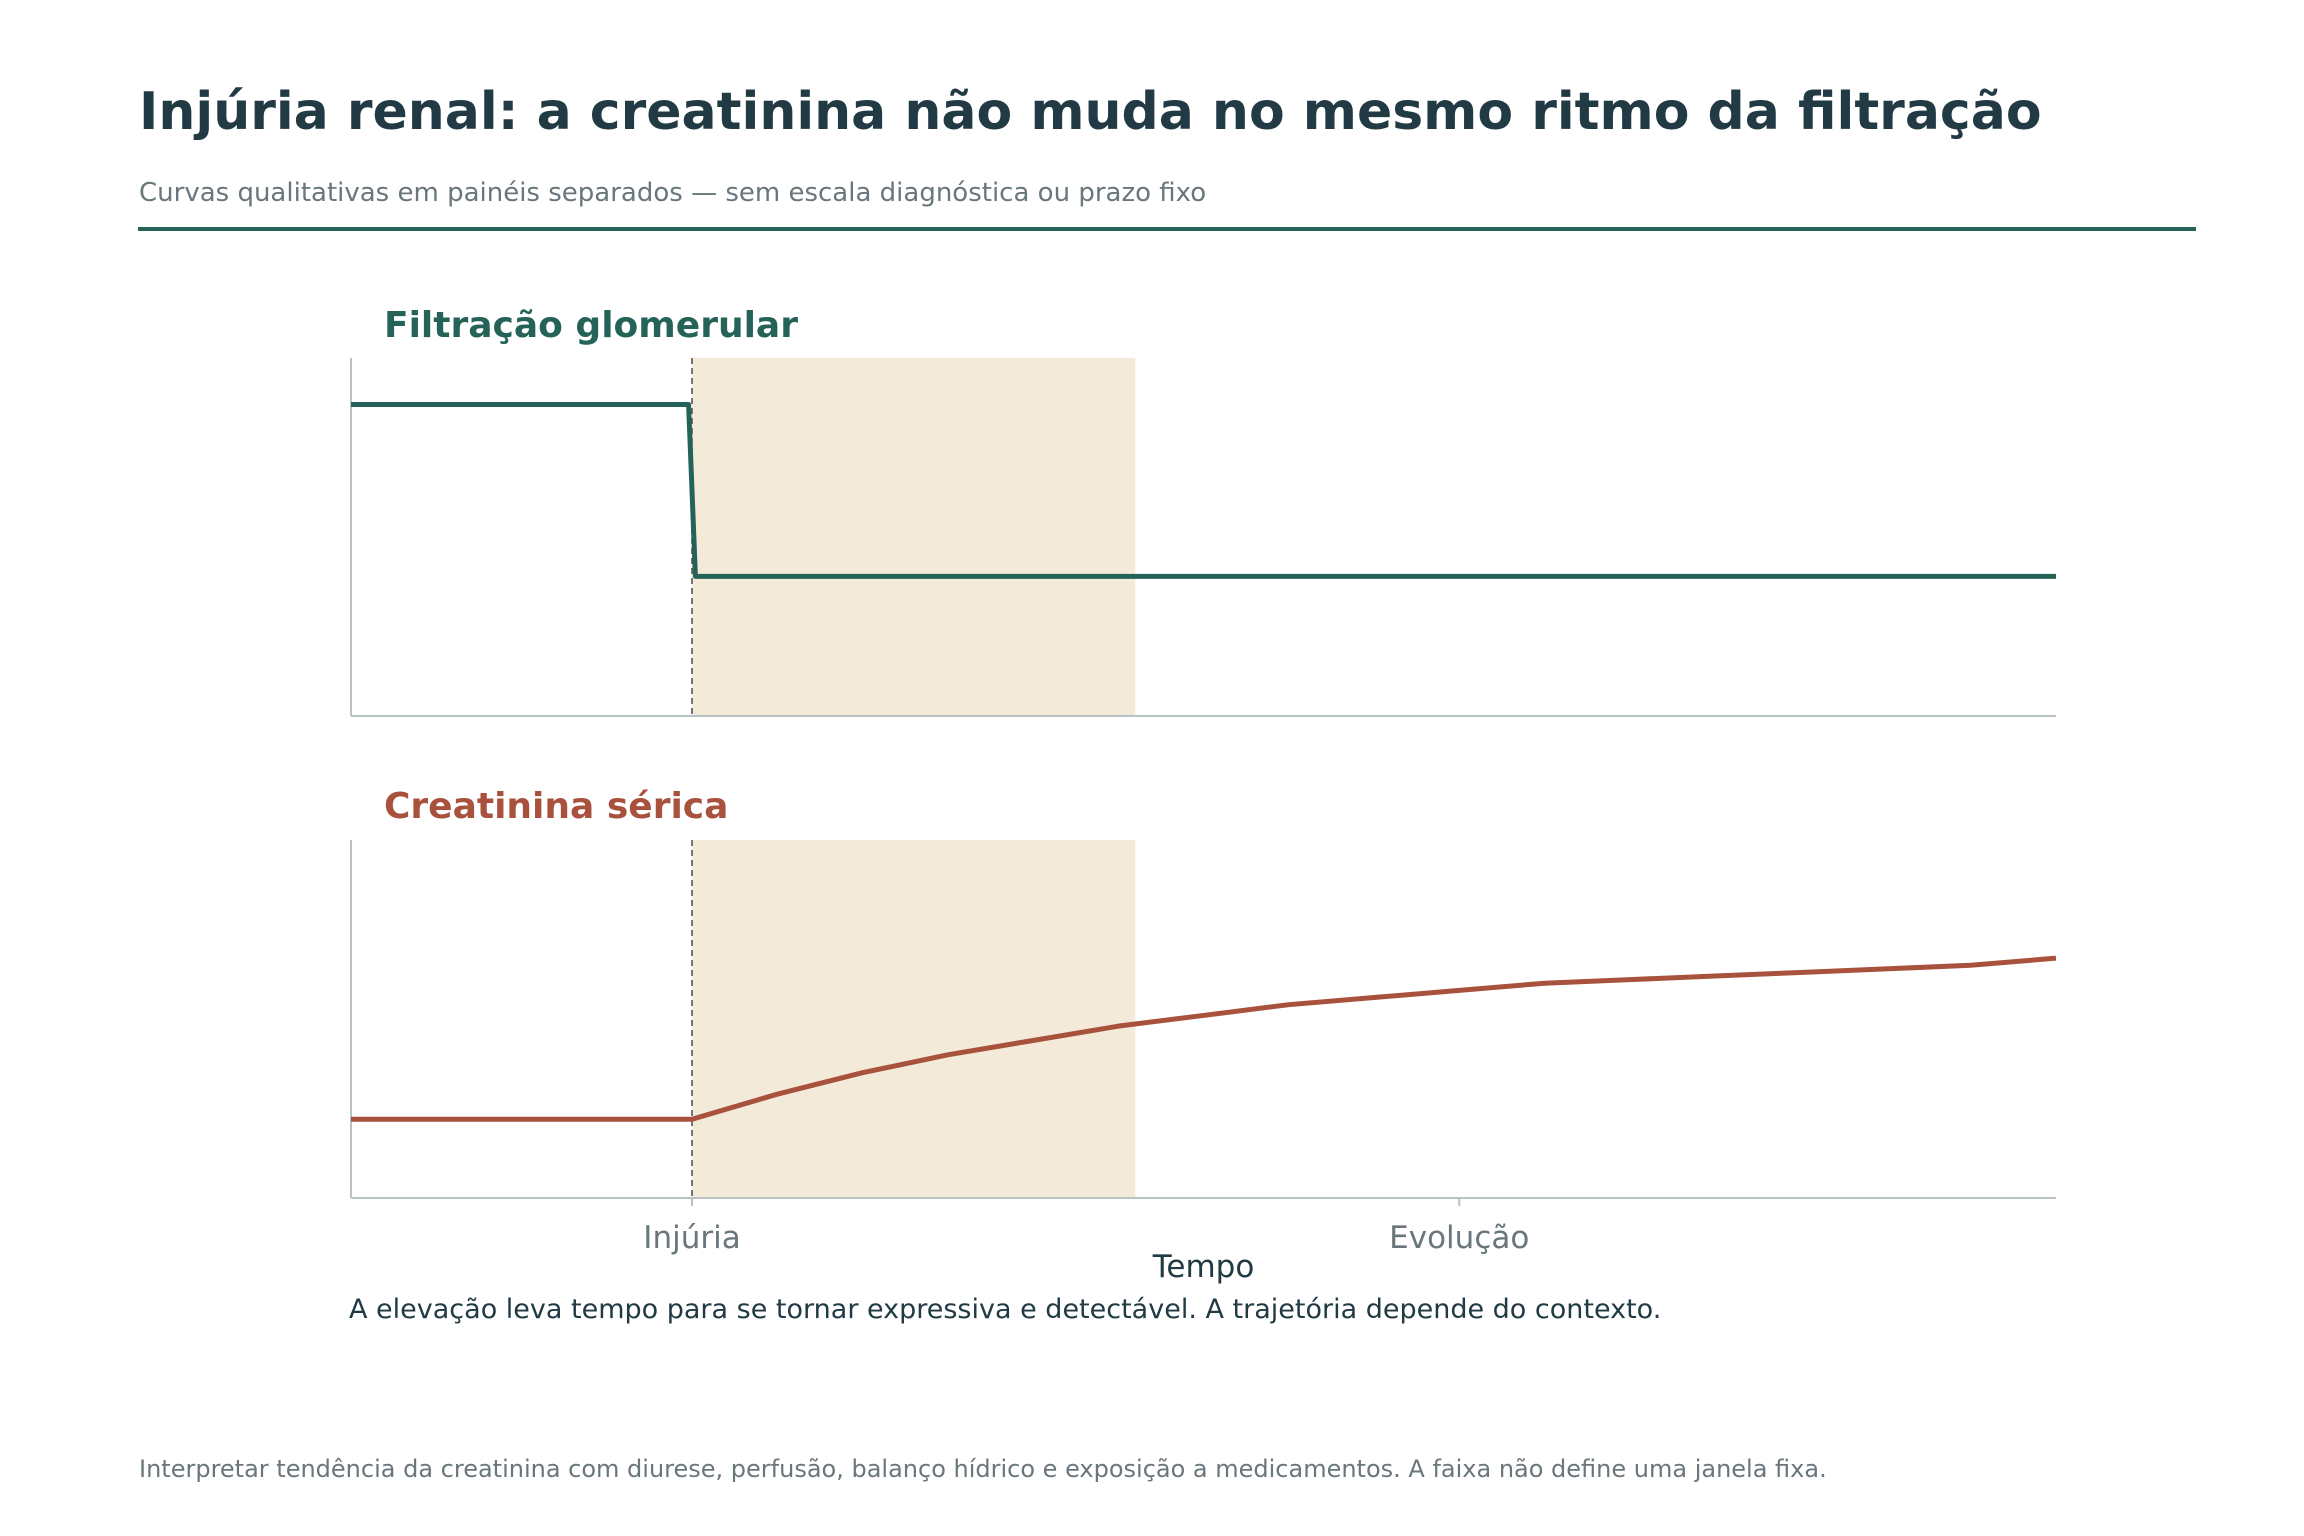 The image size is (2304, 1536). Describe the element at coordinates (556, 806) in the screenshot. I see `panel-title: Creatinina sérica` at that location.